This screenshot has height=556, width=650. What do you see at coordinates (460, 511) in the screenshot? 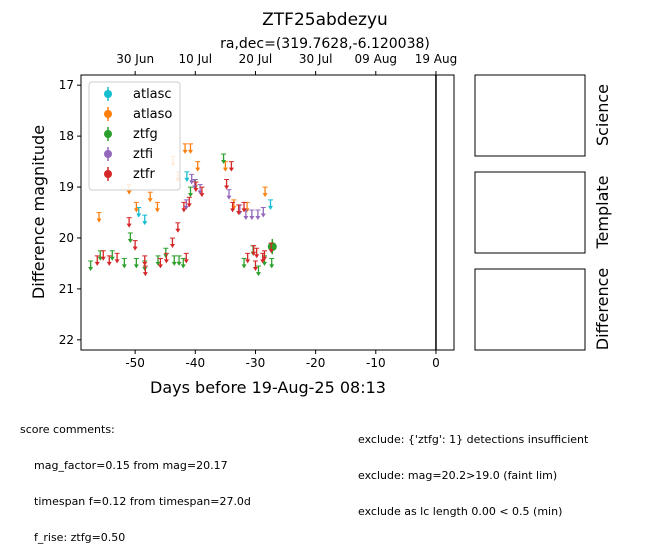
I see `exclude-comment-line: exclude as lc length 0.00 < 0.5 (min)` at bounding box center [460, 511].